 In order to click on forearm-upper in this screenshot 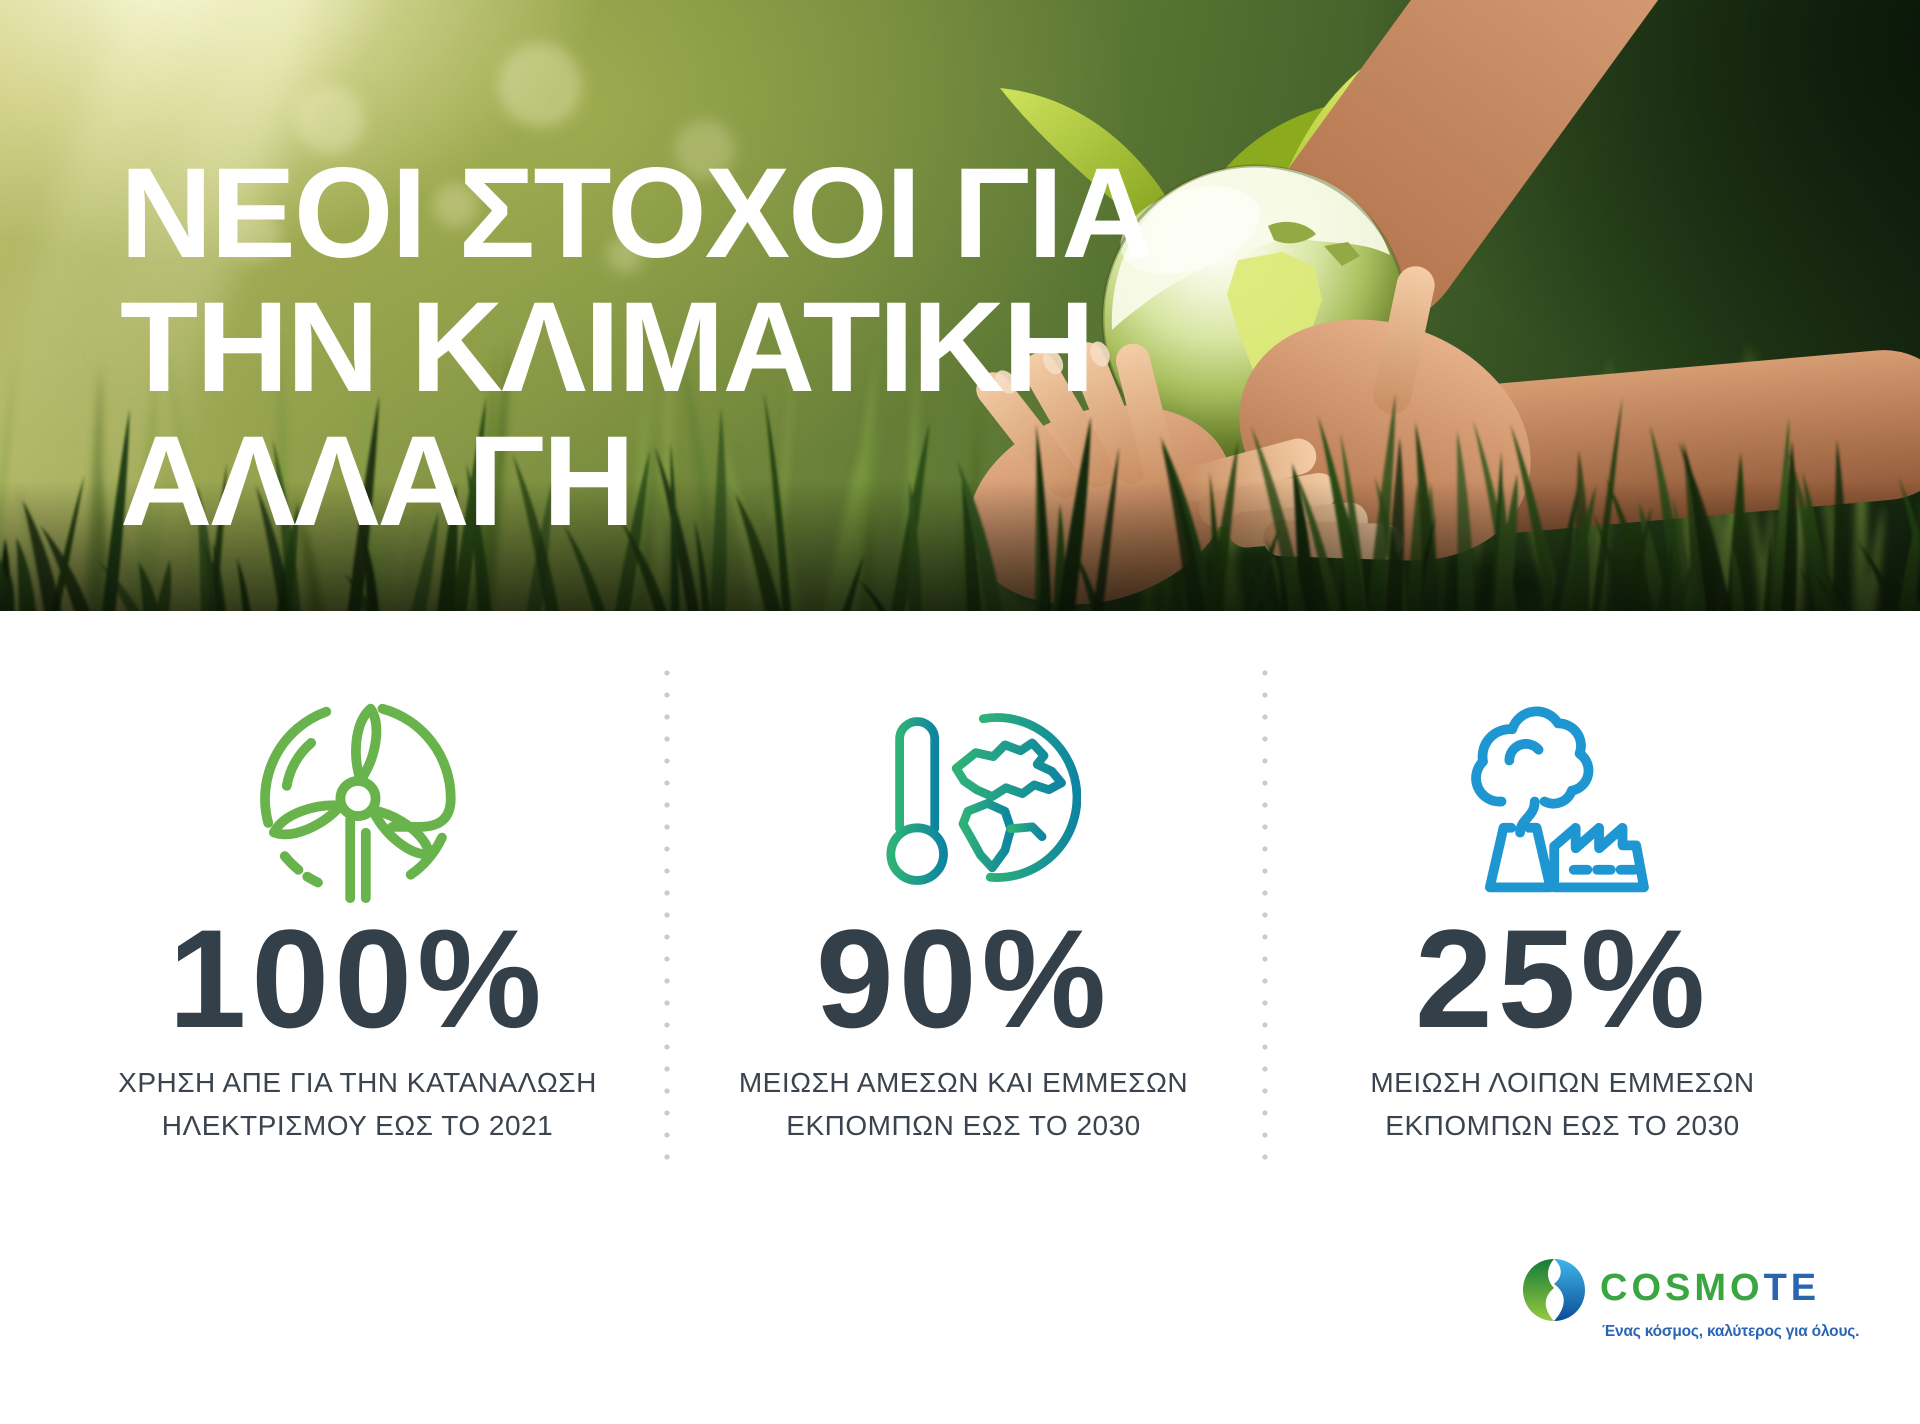, I will do `click(1520, 165)`.